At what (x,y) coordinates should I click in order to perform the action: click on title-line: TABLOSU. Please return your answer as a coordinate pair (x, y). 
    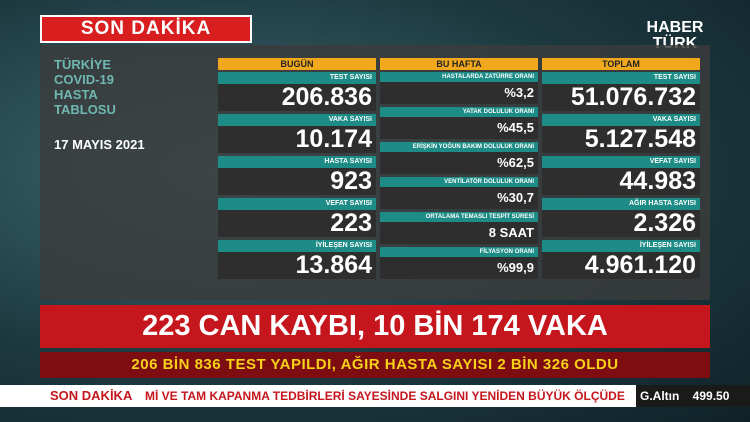
    Looking at the image, I should click on (85, 109).